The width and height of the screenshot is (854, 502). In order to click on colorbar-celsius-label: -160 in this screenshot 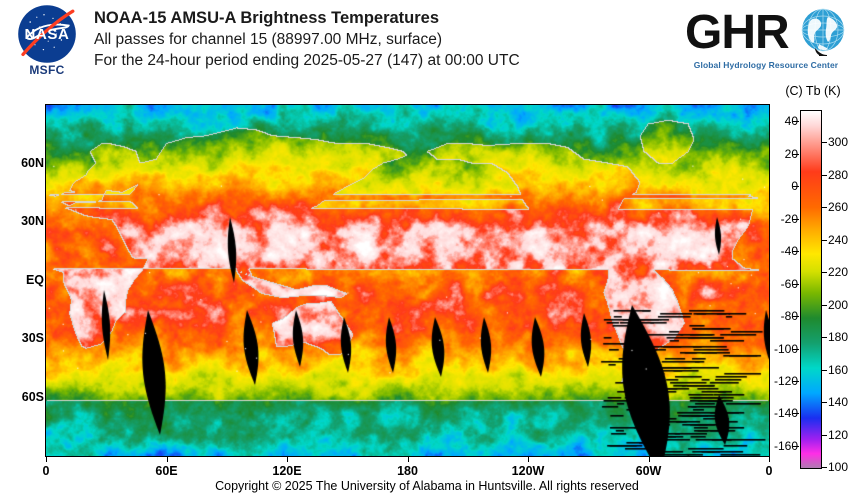, I will do `click(785, 445)`.